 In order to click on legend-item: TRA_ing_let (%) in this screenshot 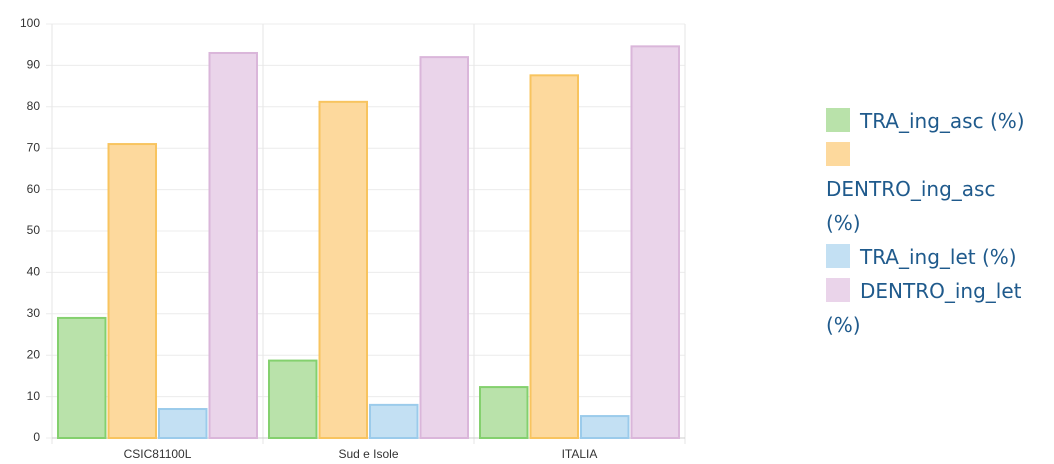, I will do `click(926, 257)`.